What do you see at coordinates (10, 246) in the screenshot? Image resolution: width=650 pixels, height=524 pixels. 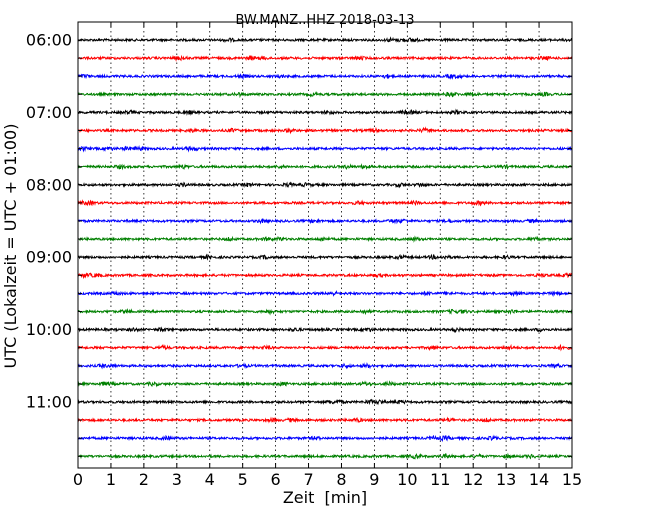 I see `y-axis-label: UTC (Lokalzeit = UTC + 01:00)` at bounding box center [10, 246].